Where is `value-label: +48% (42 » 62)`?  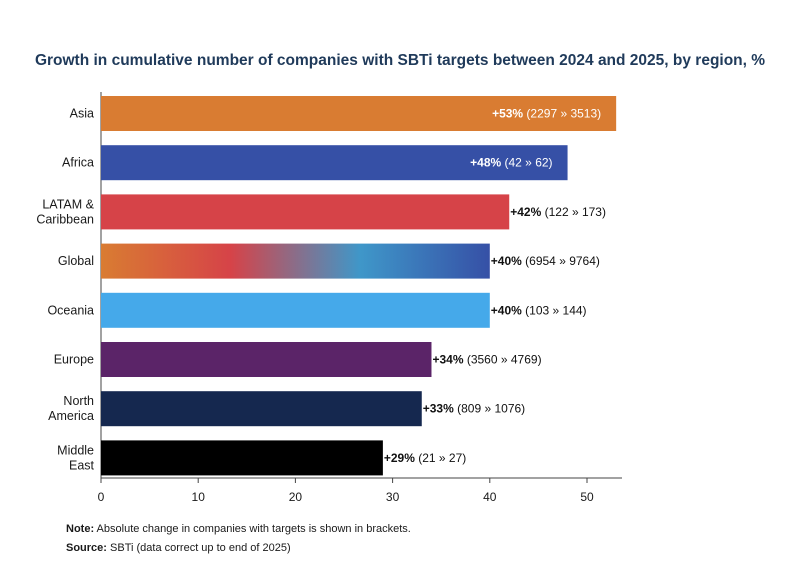 value-label: +48% (42 » 62) is located at coordinates (511, 163).